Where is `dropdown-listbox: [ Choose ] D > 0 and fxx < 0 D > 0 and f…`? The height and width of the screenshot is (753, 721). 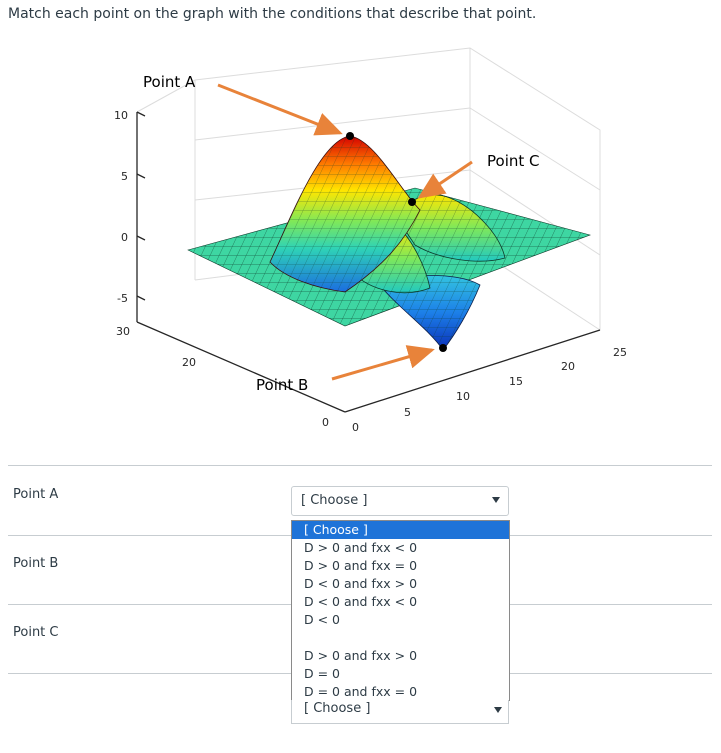 dropdown-listbox: [ Choose ] D > 0 and fxx < 0 D > 0 and f… is located at coordinates (400, 610).